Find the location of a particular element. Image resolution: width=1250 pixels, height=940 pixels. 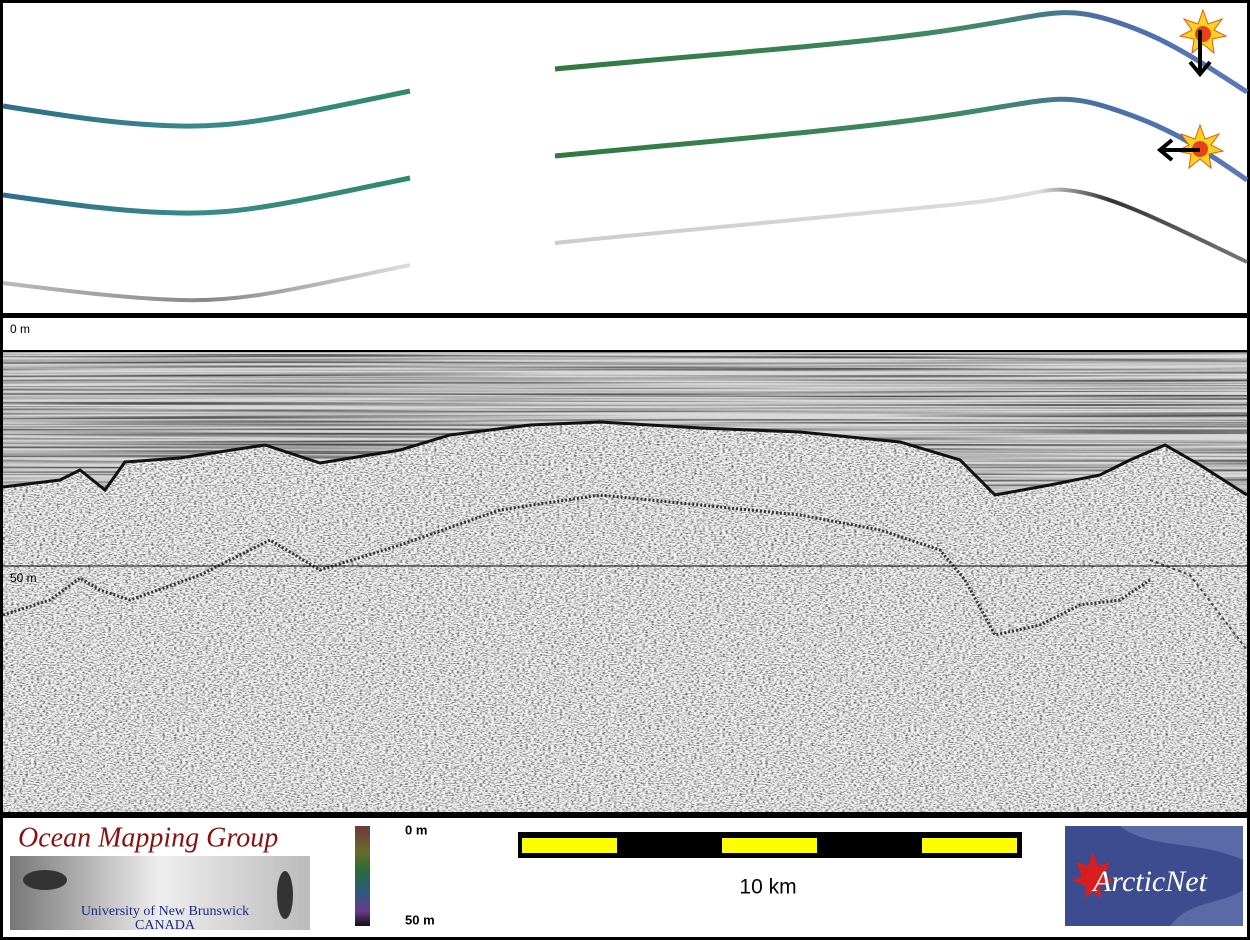

arcticnet-logo: ArcticNet is located at coordinates (1154, 876).